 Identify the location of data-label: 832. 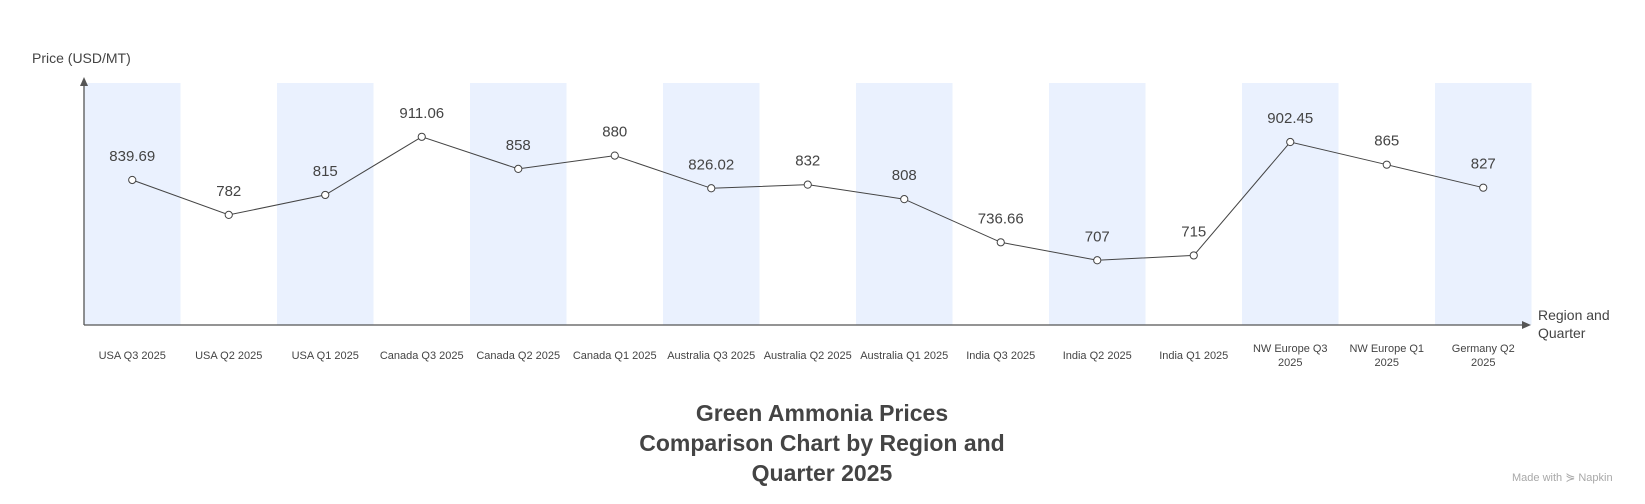
(807, 161).